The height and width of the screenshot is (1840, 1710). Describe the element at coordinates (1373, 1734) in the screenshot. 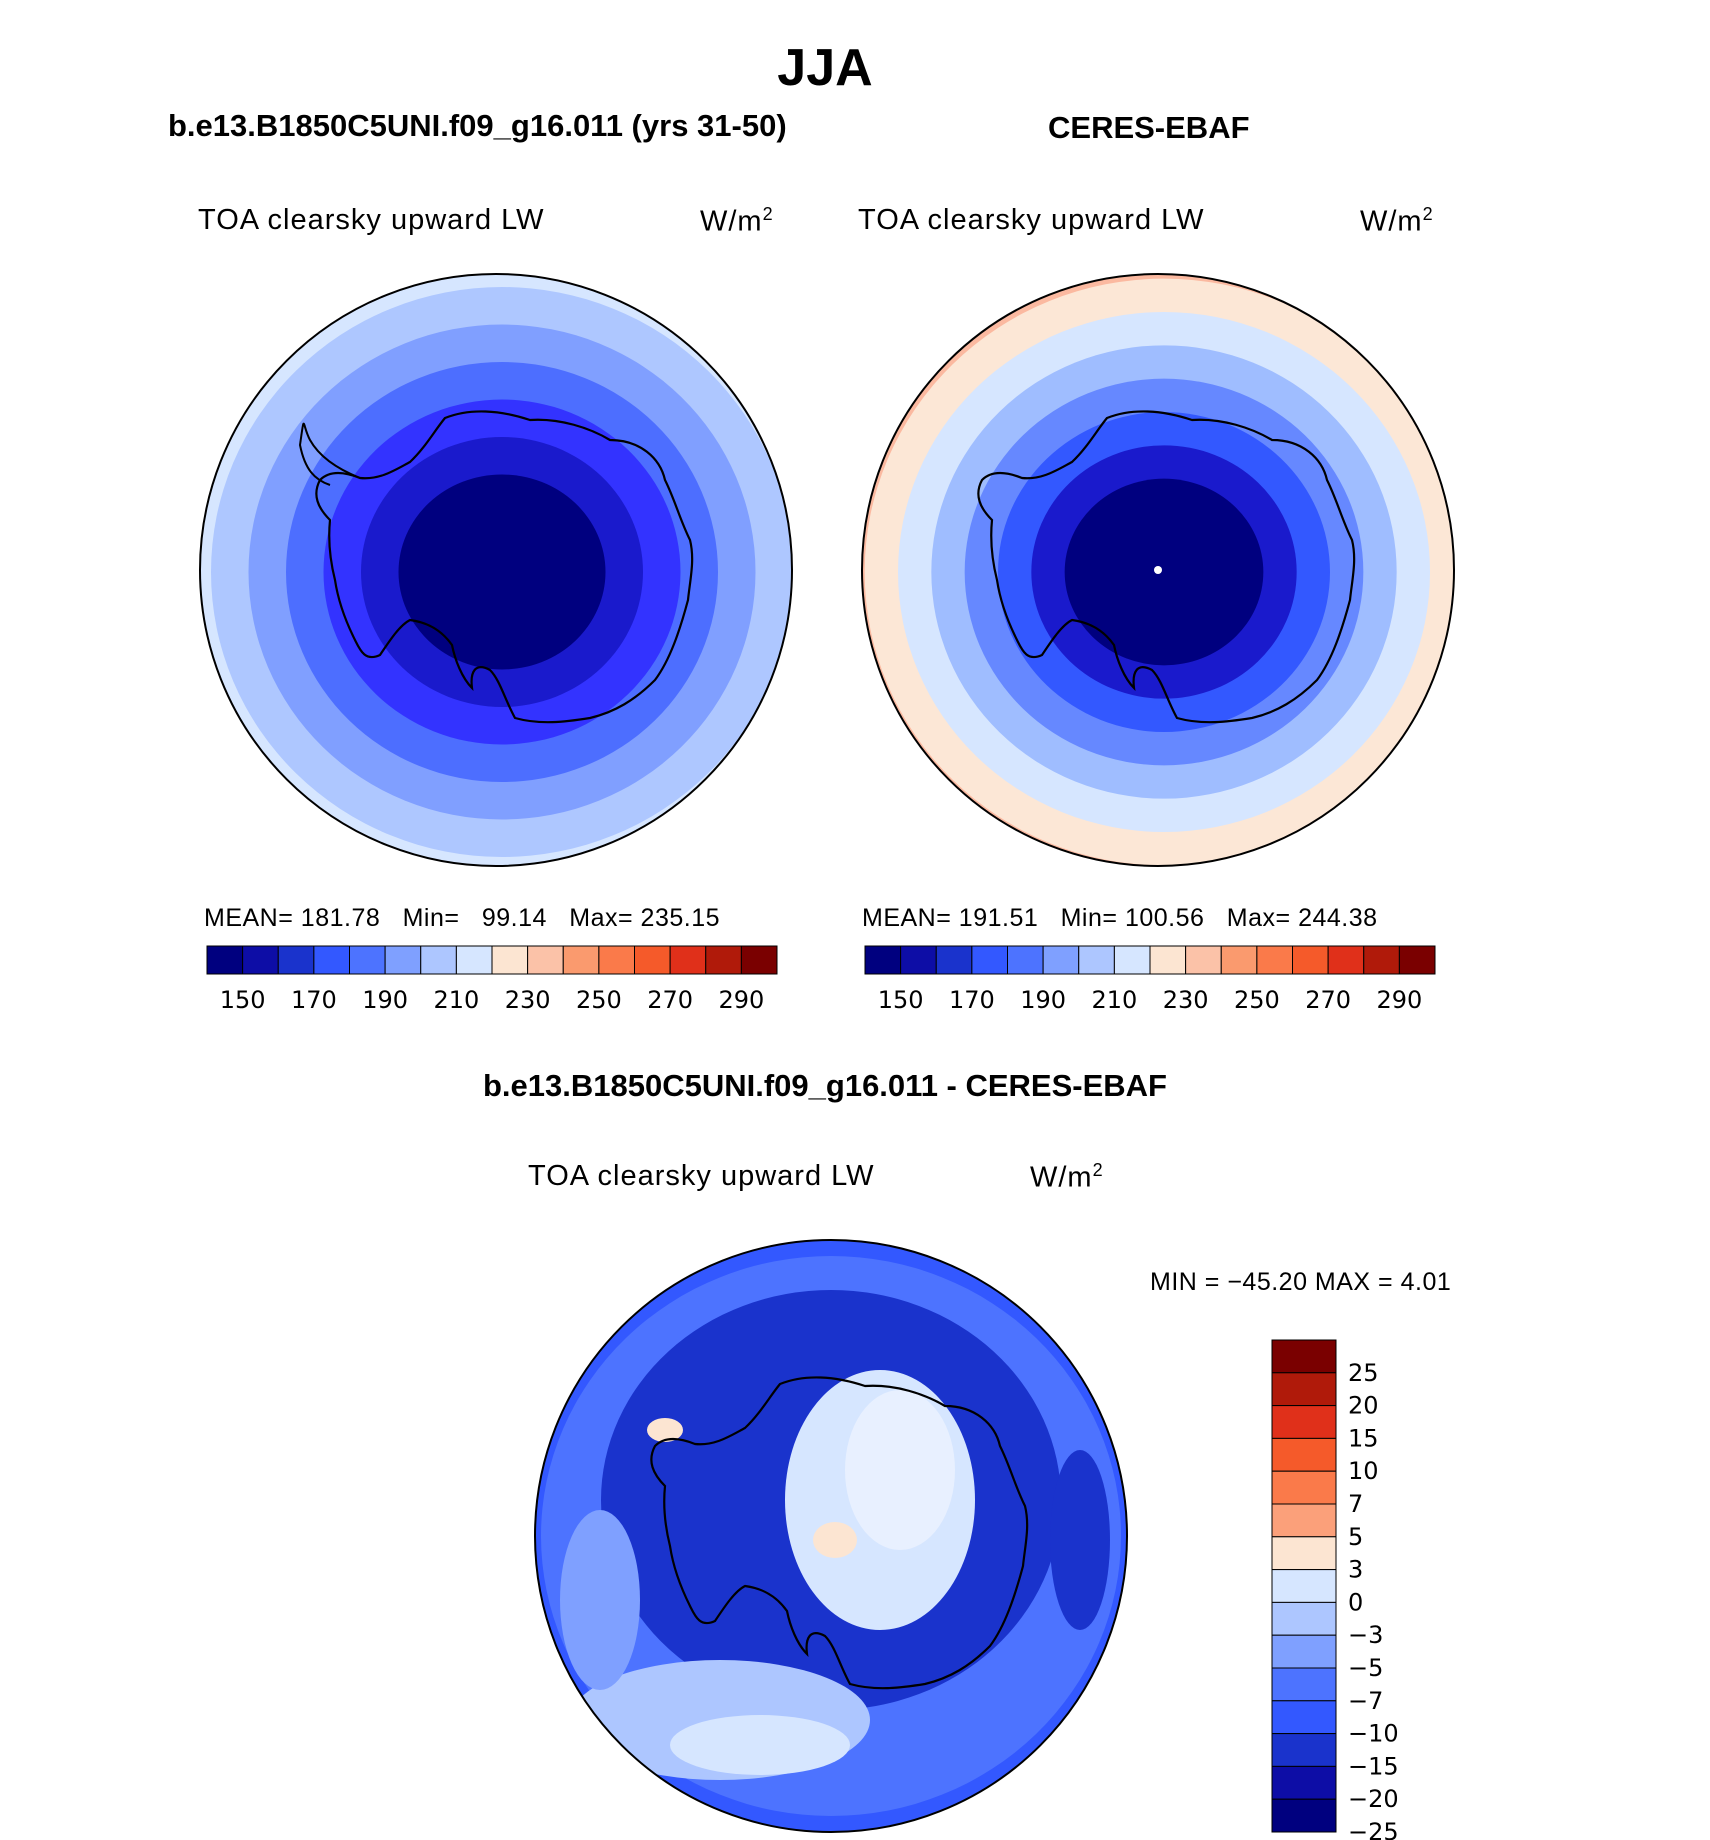

I see `difference-colorbar-tick-label: −10` at that location.